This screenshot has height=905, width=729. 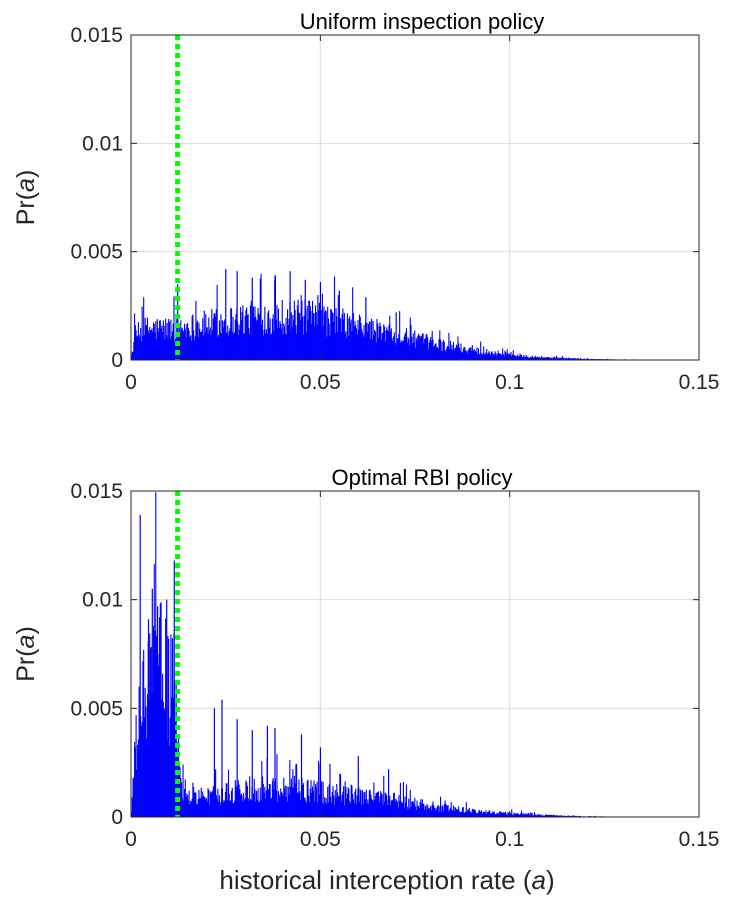 I want to click on bottom-x-tick-labels: 0 0.05 0.1 0.15, so click(x=422, y=839).